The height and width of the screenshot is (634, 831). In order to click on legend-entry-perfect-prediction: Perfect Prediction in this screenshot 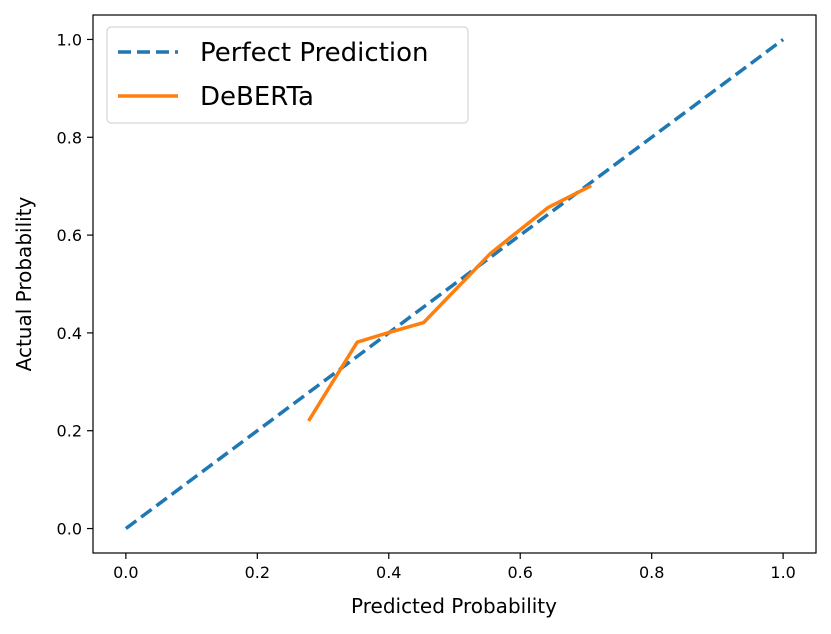, I will do `click(314, 53)`.